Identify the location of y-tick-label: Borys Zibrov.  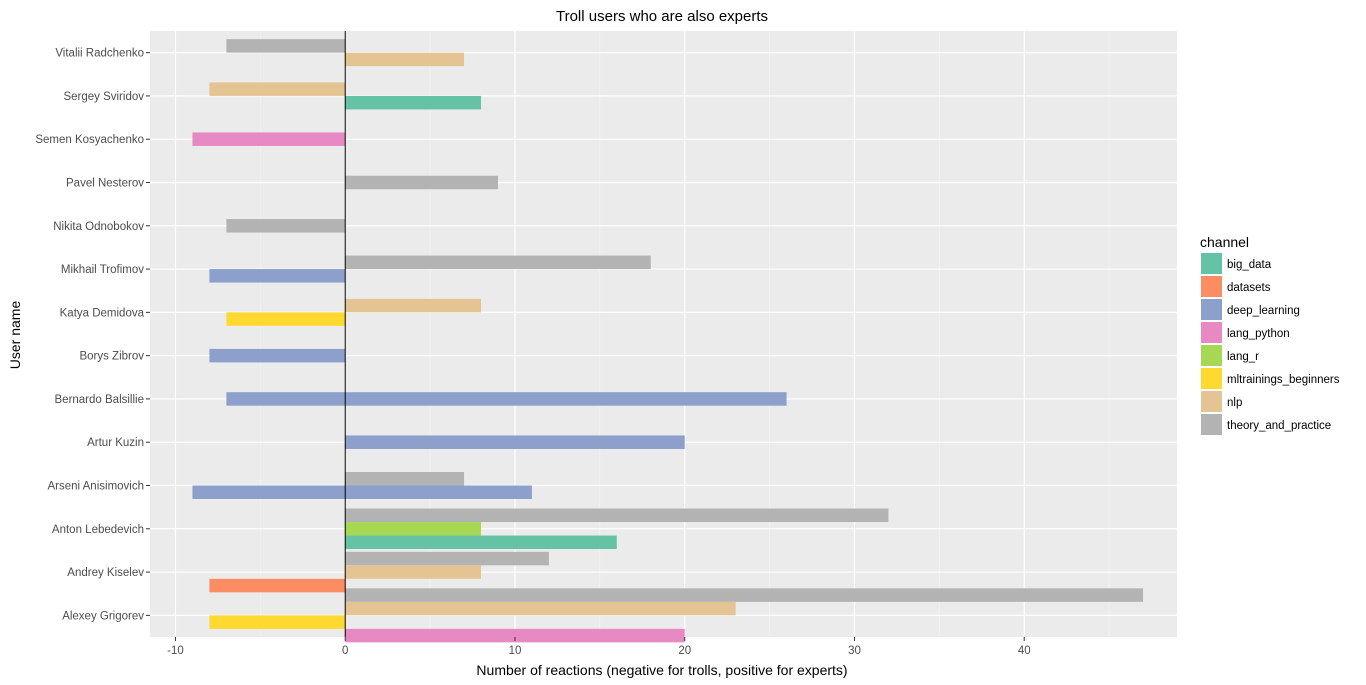
(111, 357).